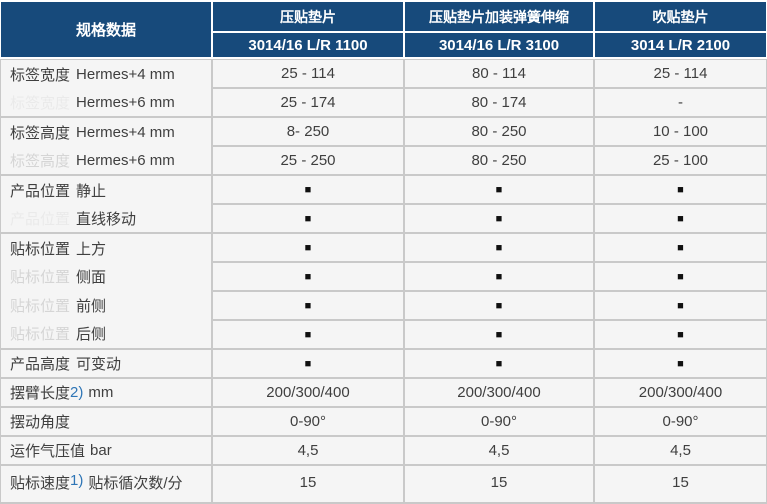 The height and width of the screenshot is (504, 767). What do you see at coordinates (40, 133) in the screenshot?
I see `group-label: 标签高度` at bounding box center [40, 133].